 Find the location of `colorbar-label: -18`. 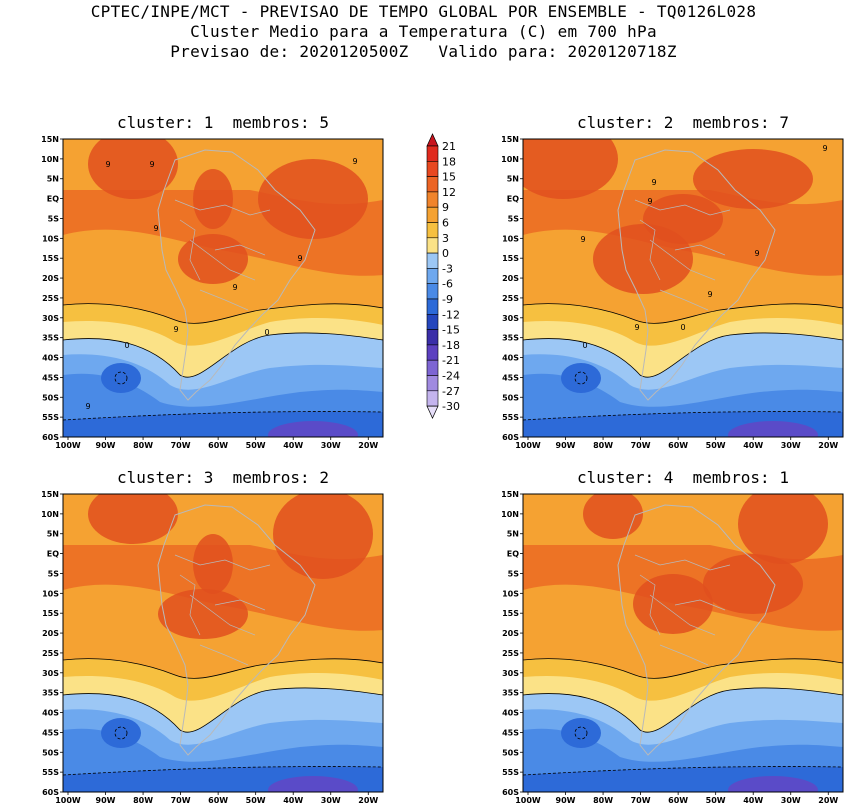

colorbar-label: -18 is located at coordinates (451, 345).